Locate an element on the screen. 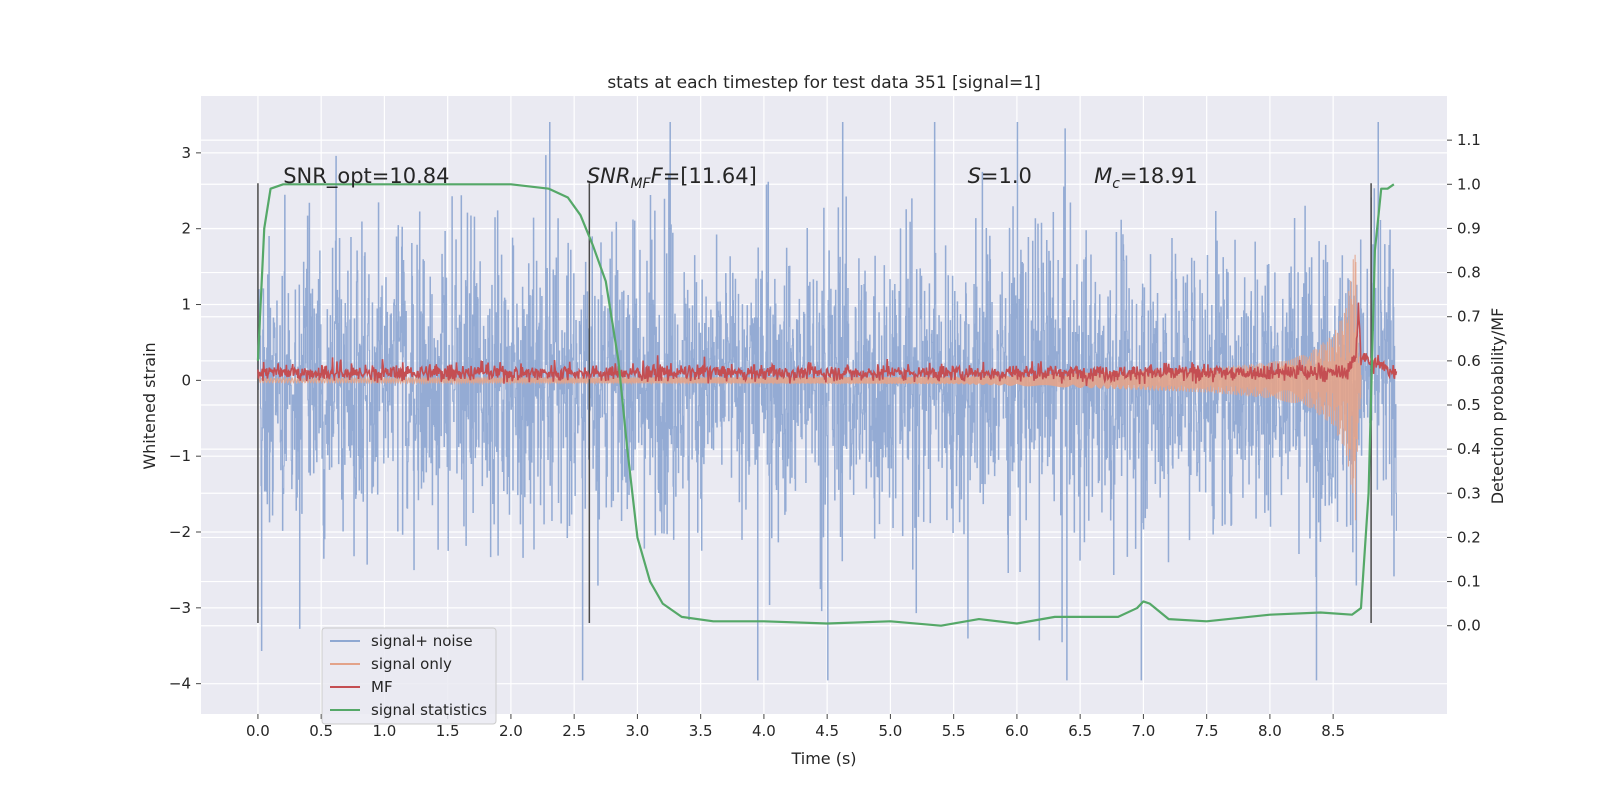  right-y-tick-label: 0.4 is located at coordinates (1469, 449).